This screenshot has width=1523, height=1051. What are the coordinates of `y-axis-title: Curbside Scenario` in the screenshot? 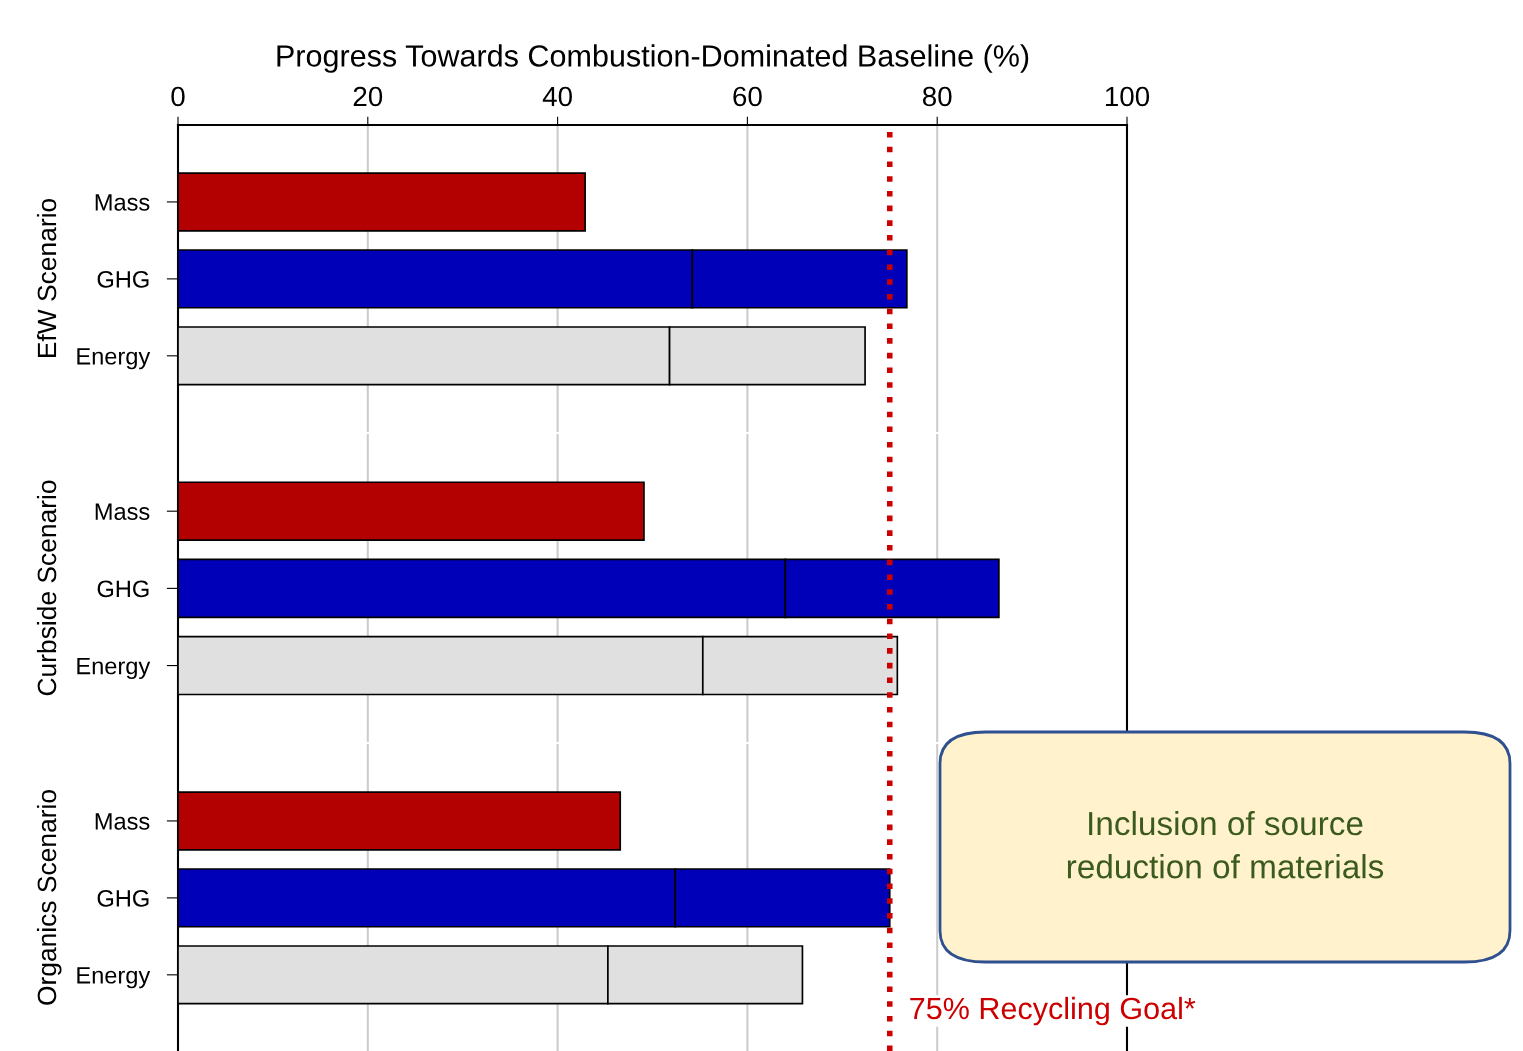 It's located at (46, 588).